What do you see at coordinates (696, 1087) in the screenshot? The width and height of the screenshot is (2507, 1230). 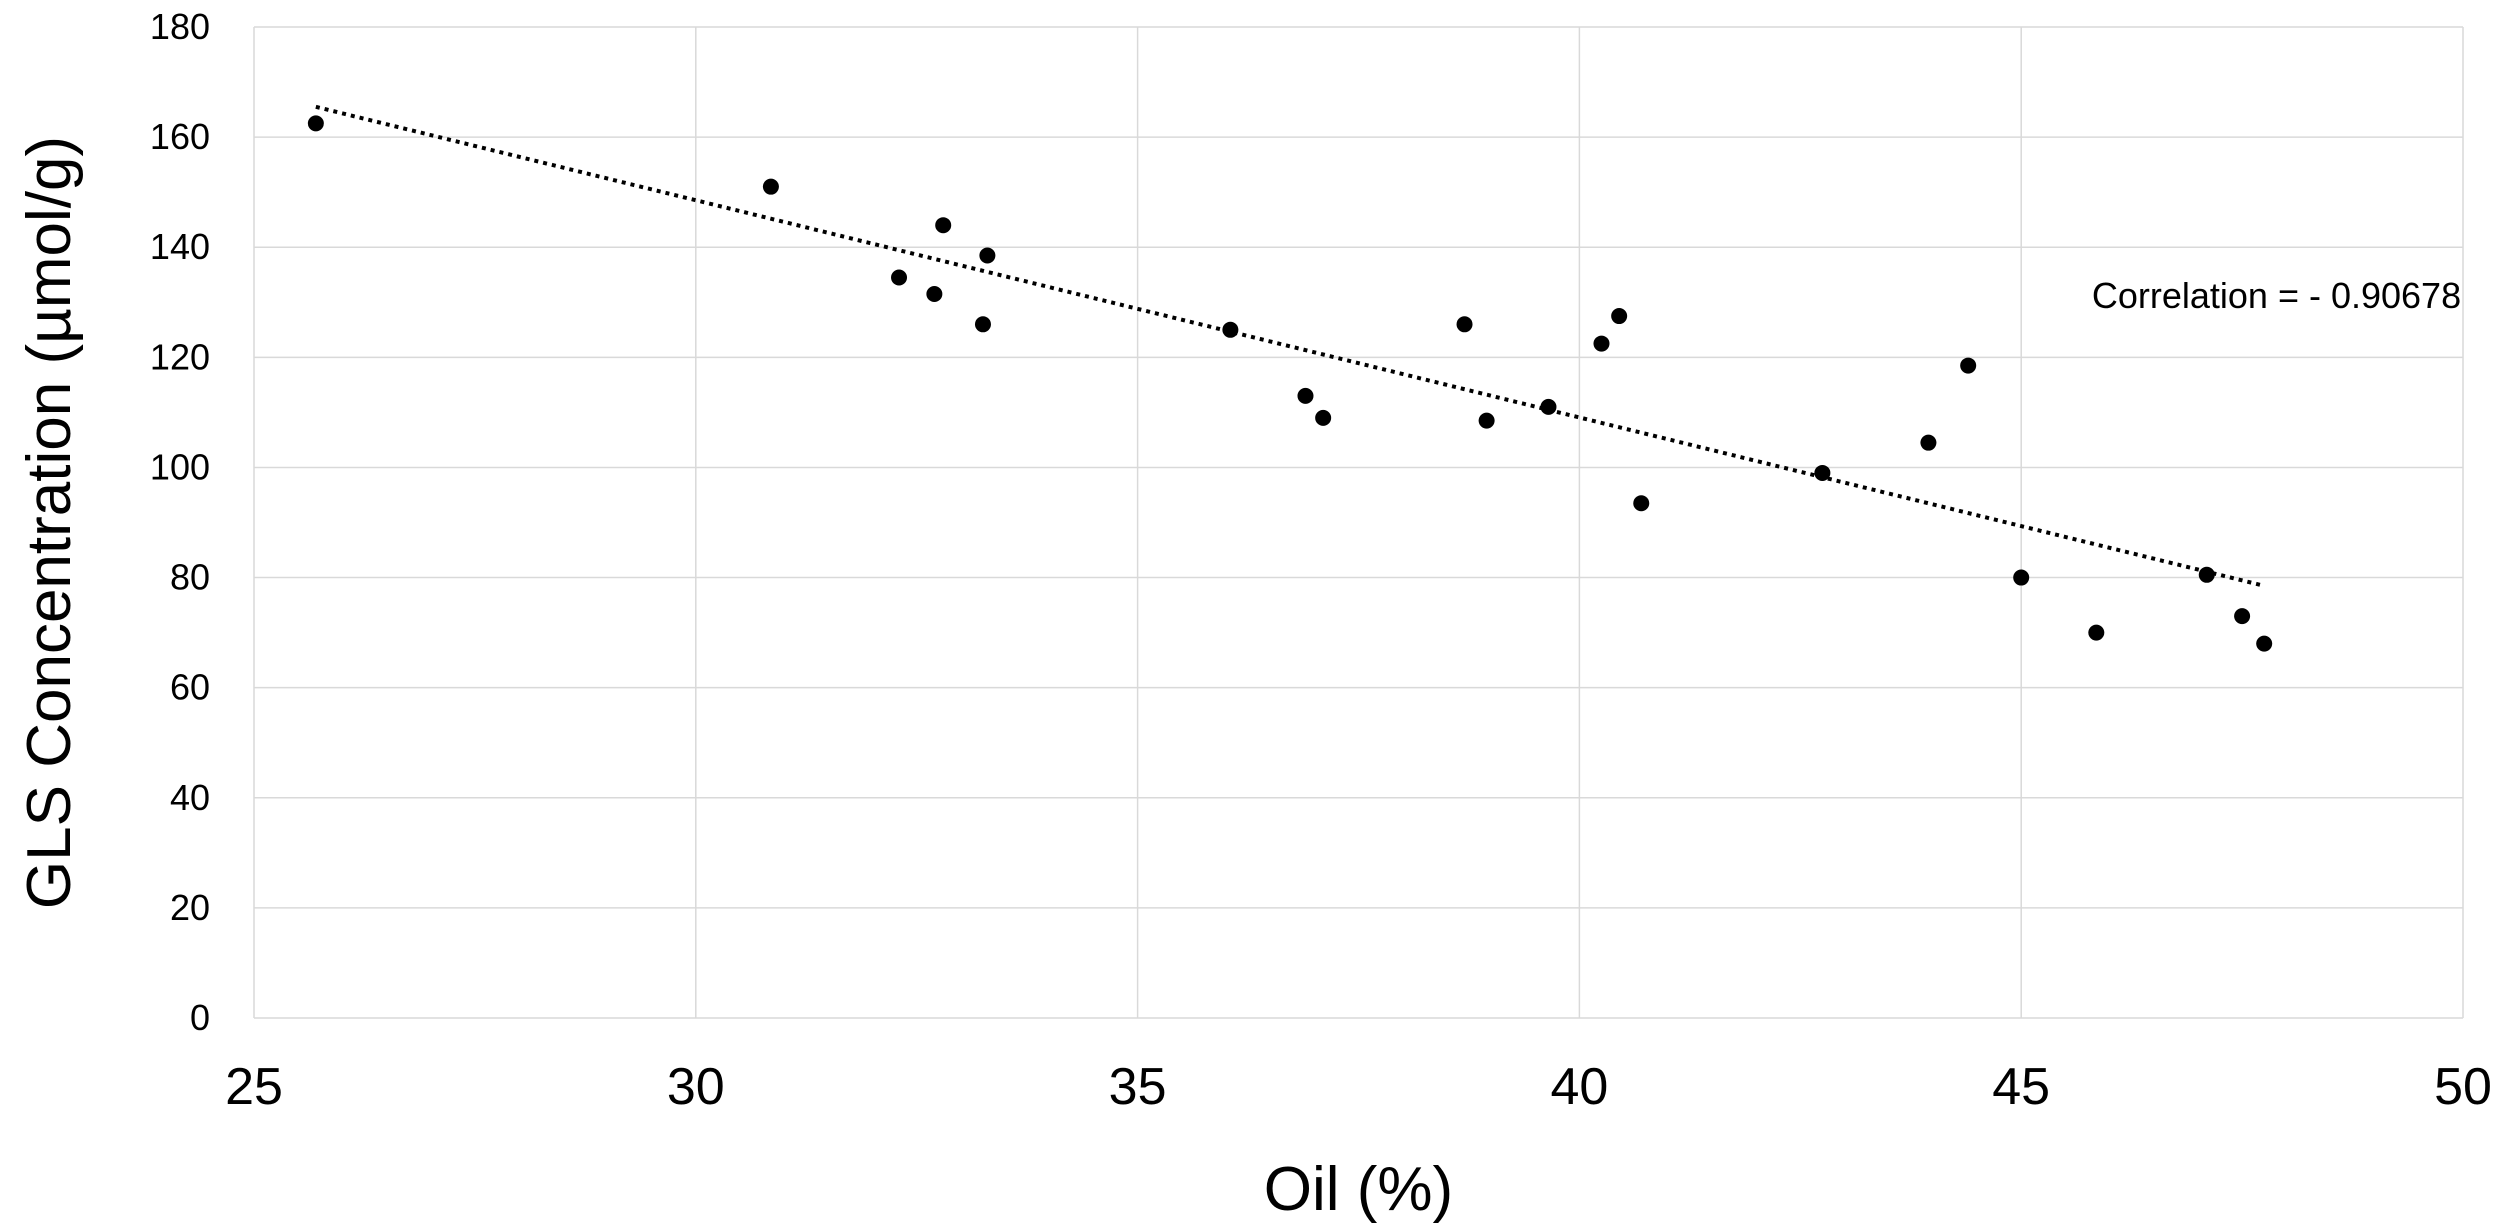 I see `x-tick-label: 30` at bounding box center [696, 1087].